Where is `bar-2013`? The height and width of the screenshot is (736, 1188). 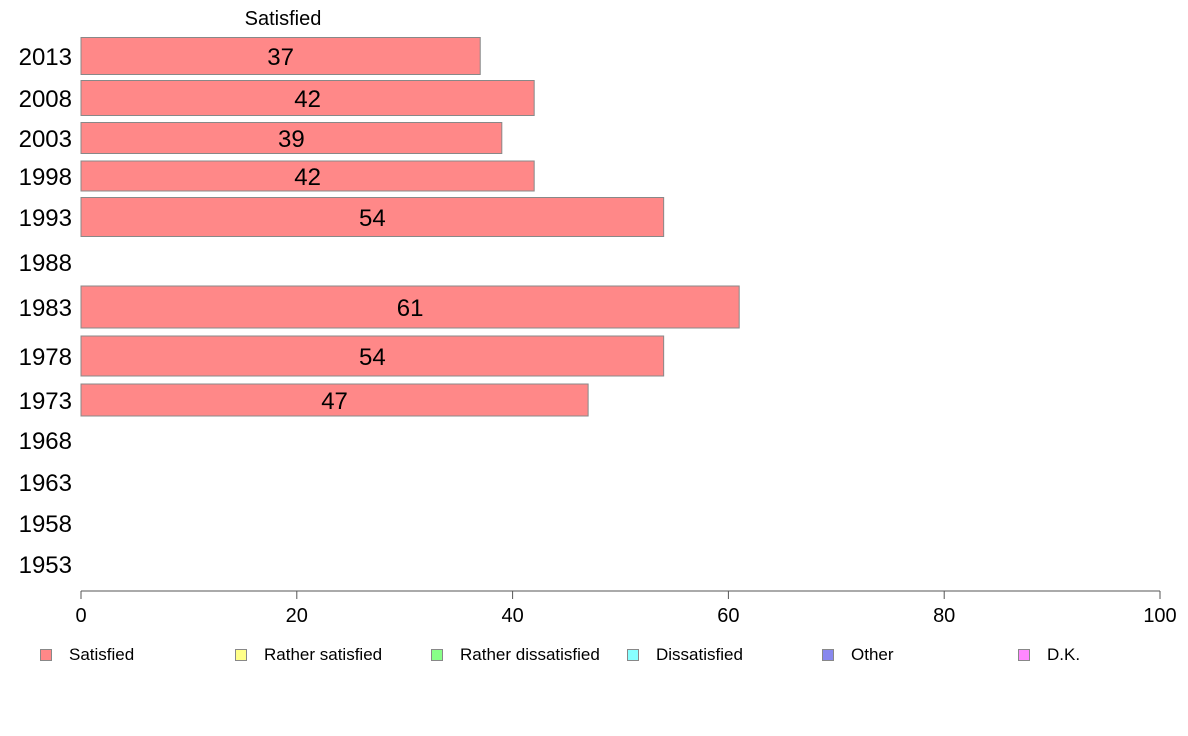
bar-2013 is located at coordinates (280, 56).